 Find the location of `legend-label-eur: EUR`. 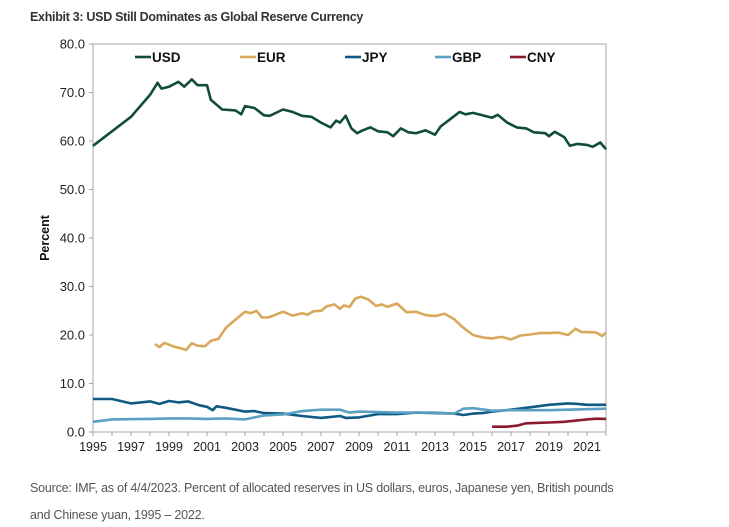

legend-label-eur: EUR is located at coordinates (271, 57).